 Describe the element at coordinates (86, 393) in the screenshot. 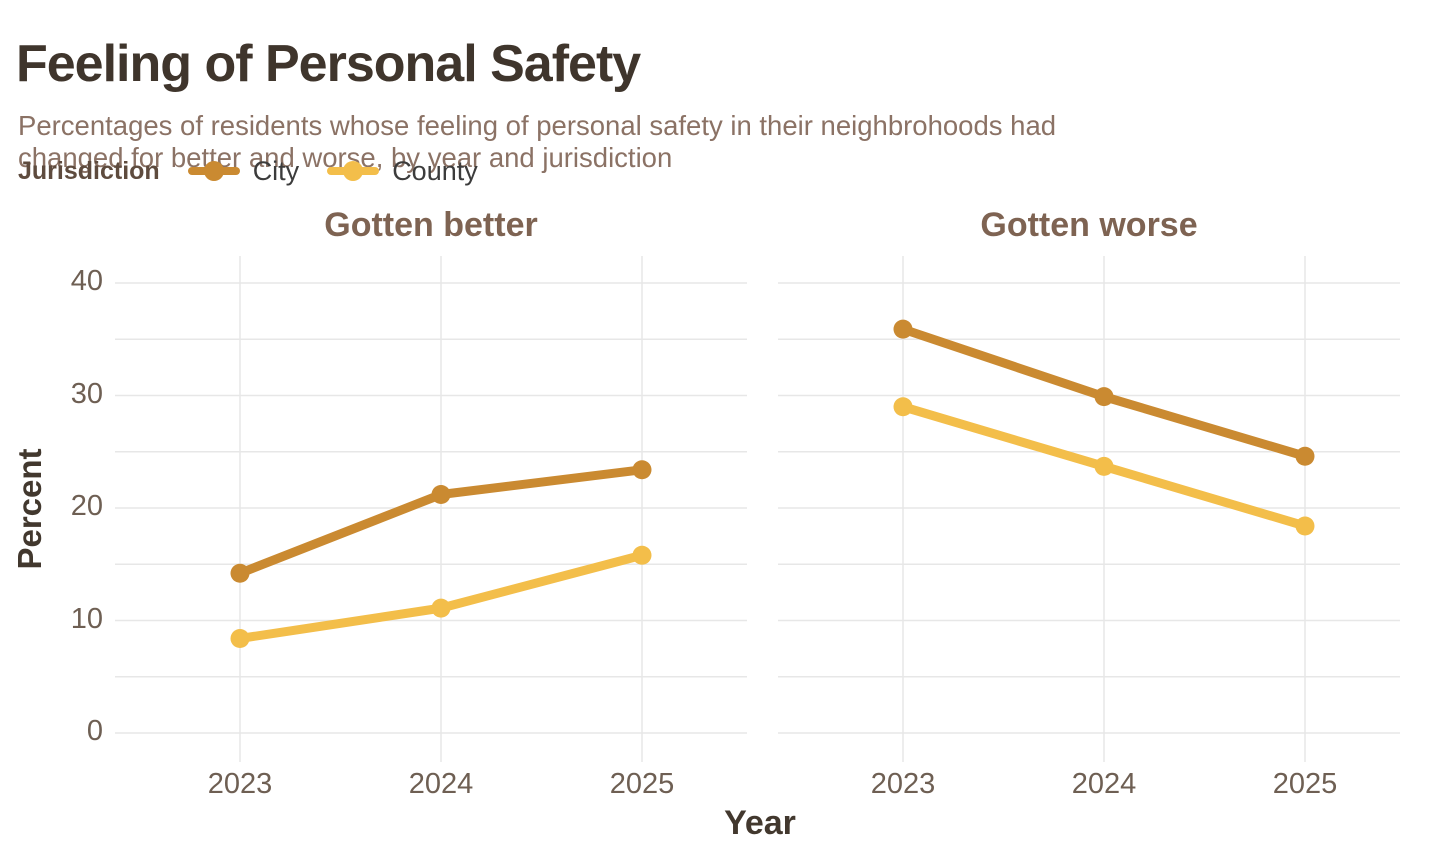

I see `y-tick-label: 30` at that location.